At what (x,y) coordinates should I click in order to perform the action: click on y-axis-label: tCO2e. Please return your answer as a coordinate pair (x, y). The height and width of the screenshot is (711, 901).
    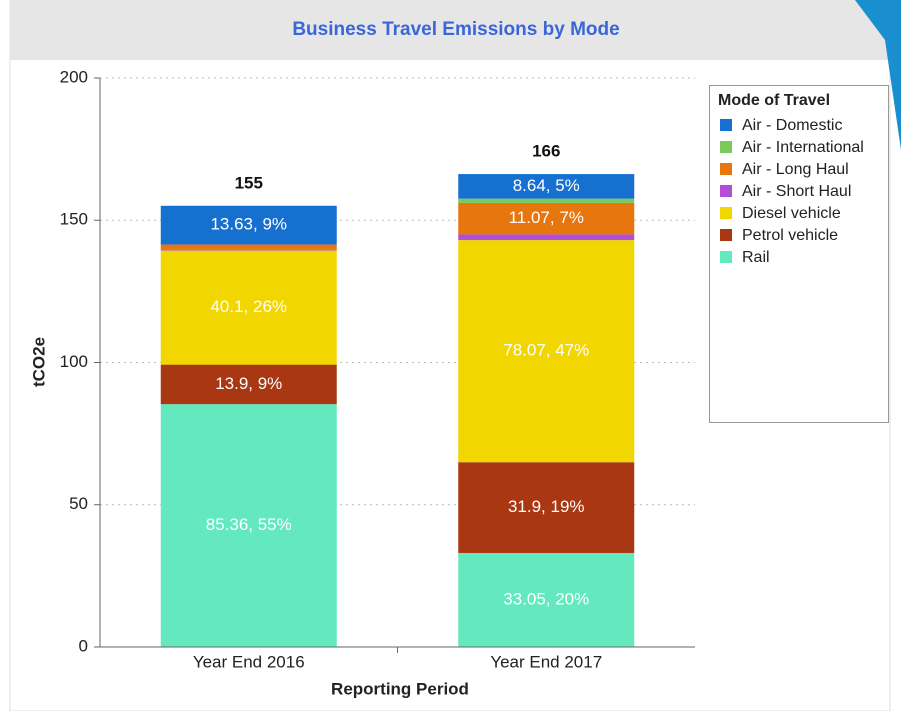
    Looking at the image, I should click on (38, 362).